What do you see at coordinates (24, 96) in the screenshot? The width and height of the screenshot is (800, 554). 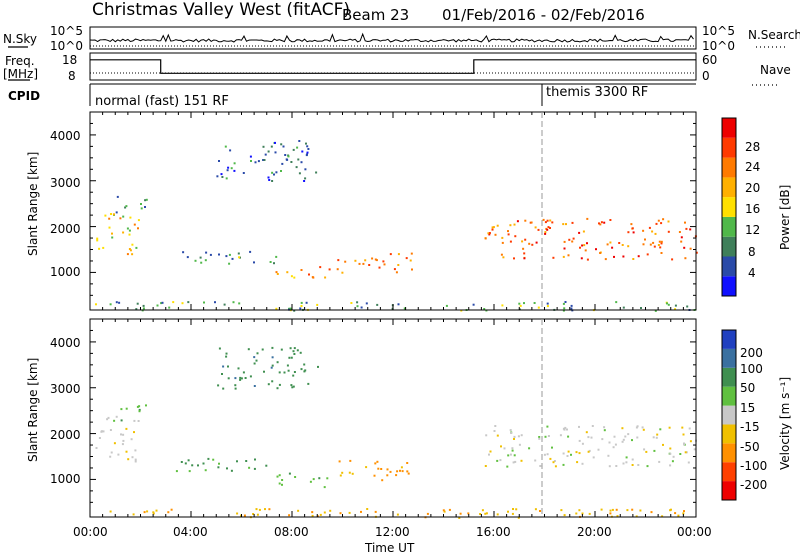 I see `cpid-label: CPID` at bounding box center [24, 96].